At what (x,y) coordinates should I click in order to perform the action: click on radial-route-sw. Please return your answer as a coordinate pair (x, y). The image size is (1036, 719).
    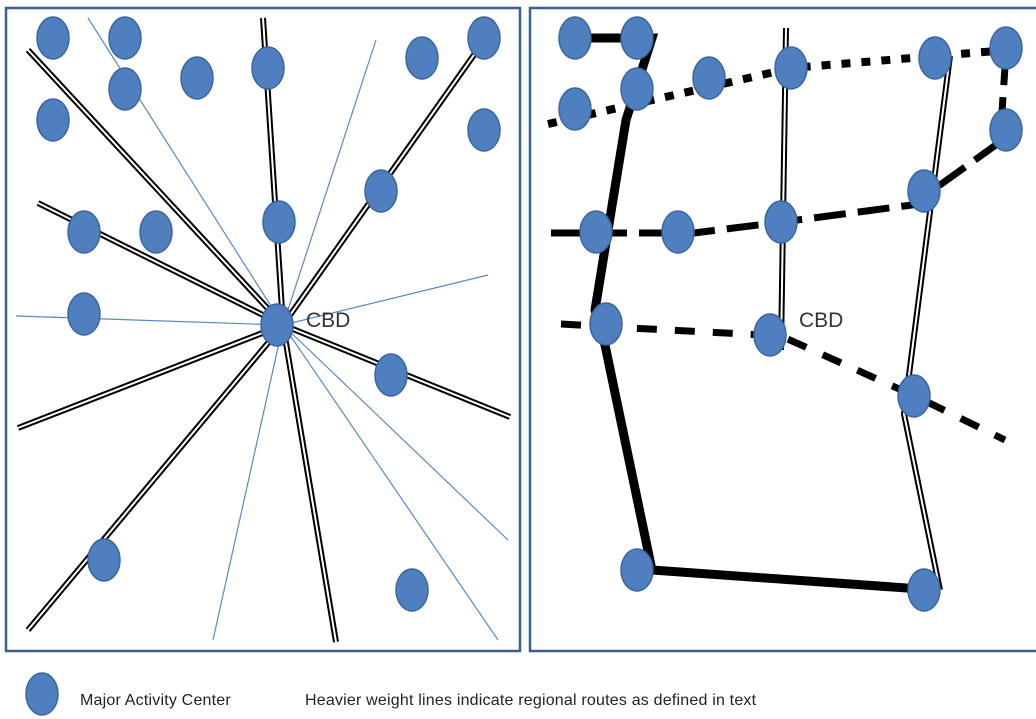
    Looking at the image, I should click on (155, 477).